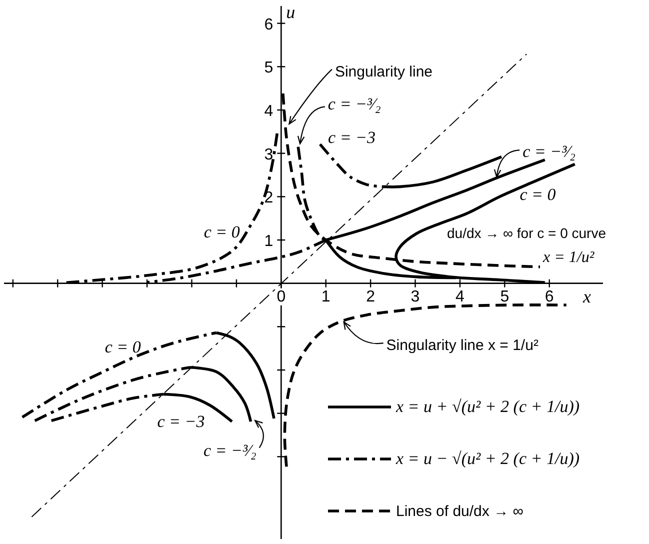 The height and width of the screenshot is (544, 649). What do you see at coordinates (325, 297) in the screenshot?
I see `x-tick-label: 1` at bounding box center [325, 297].